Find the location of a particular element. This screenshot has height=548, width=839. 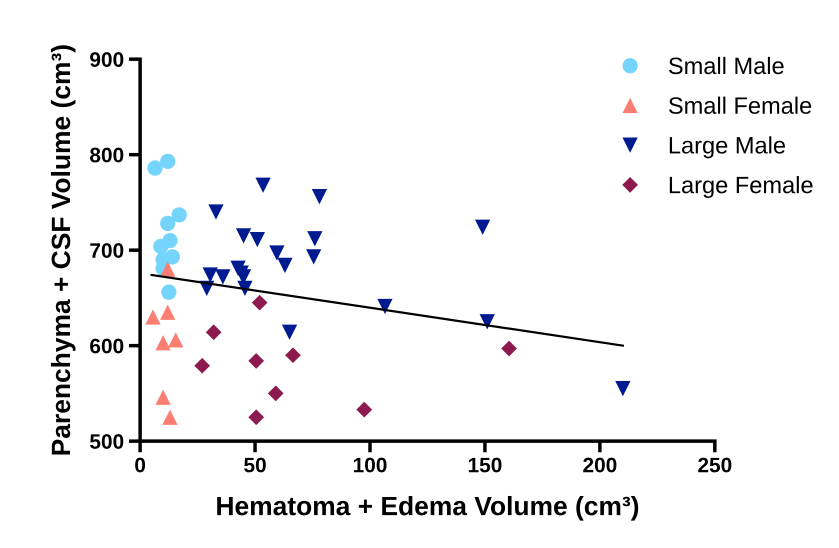

x-axis-title: Hematoma + Edema Volume (cm³) is located at coordinates (427, 508).